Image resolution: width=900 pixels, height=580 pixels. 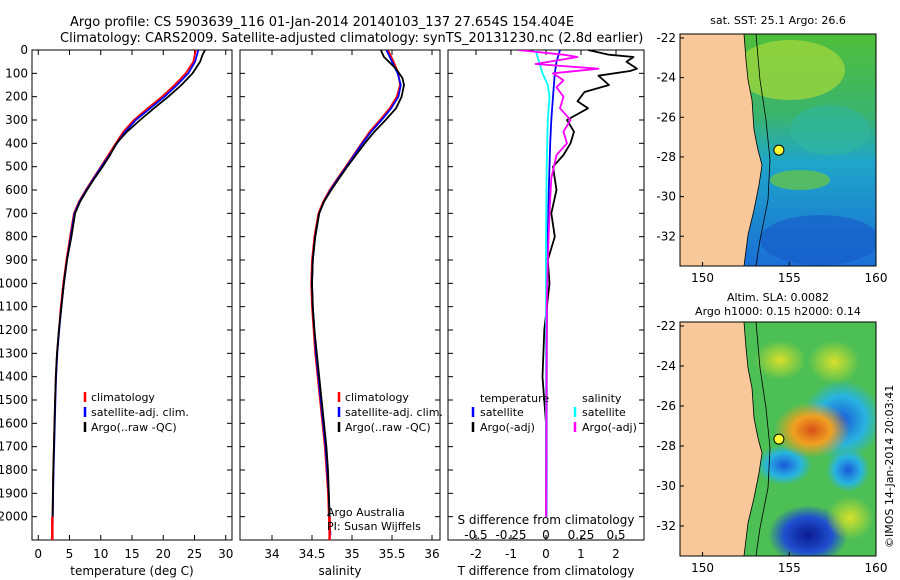 I want to click on y-tick-label: 300, so click(x=16, y=120).